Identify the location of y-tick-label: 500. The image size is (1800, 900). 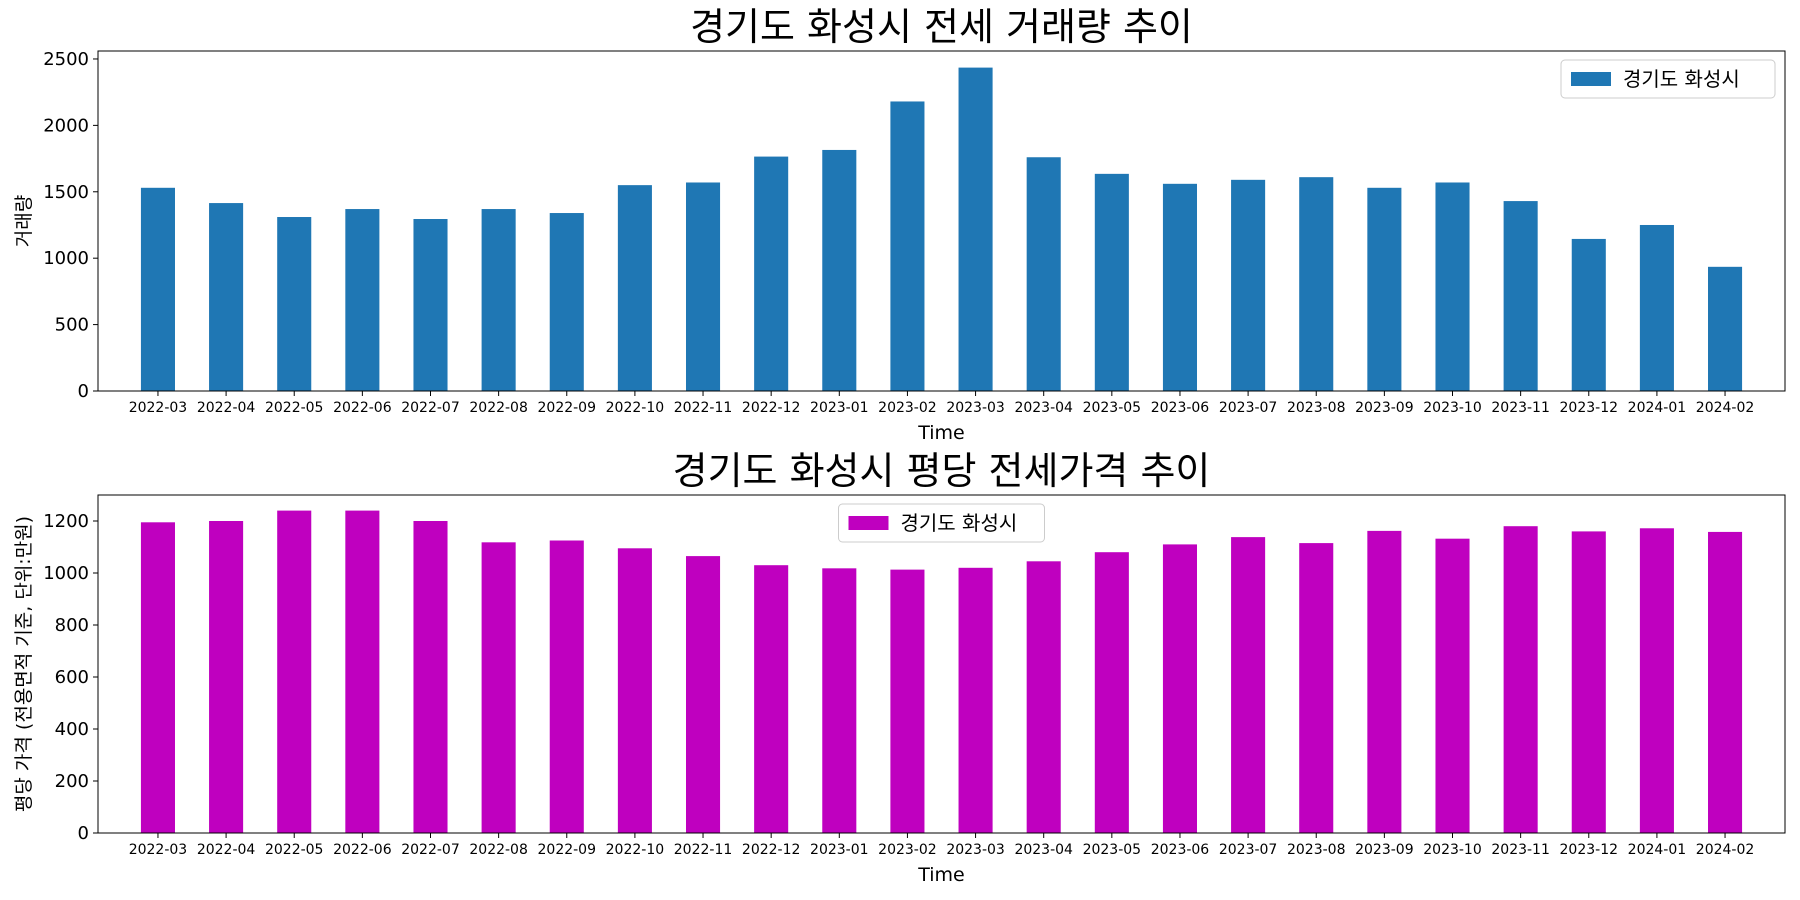
(72, 325).